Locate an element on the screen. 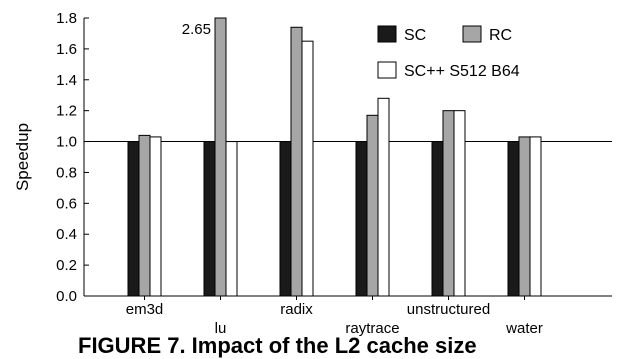 Image resolution: width=618 pixels, height=359 pixels. y-tick-label: 1.2 is located at coordinates (66, 111).